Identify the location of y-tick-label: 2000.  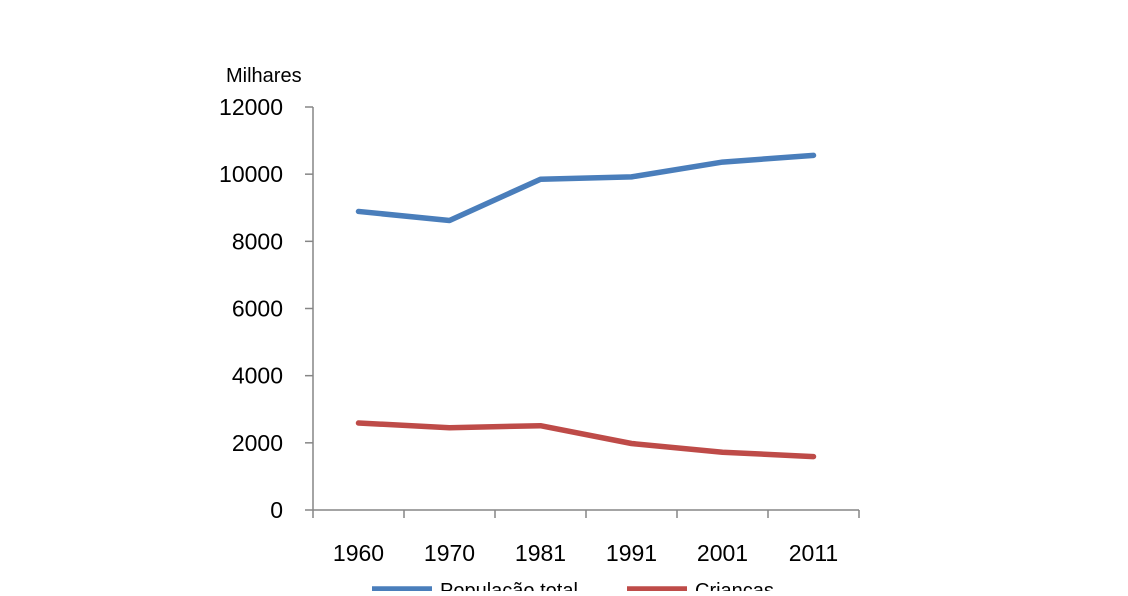
(257, 443).